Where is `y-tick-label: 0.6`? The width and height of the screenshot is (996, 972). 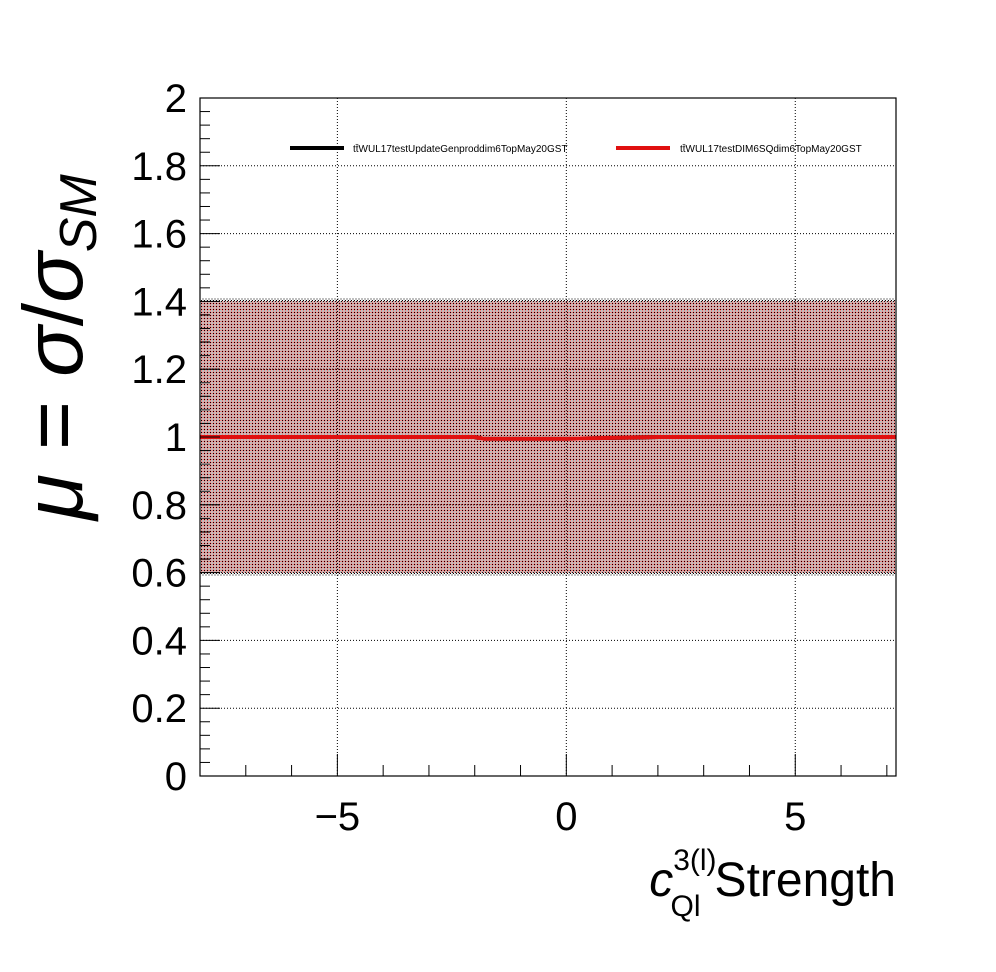
y-tick-label: 0.6 is located at coordinates (159, 574).